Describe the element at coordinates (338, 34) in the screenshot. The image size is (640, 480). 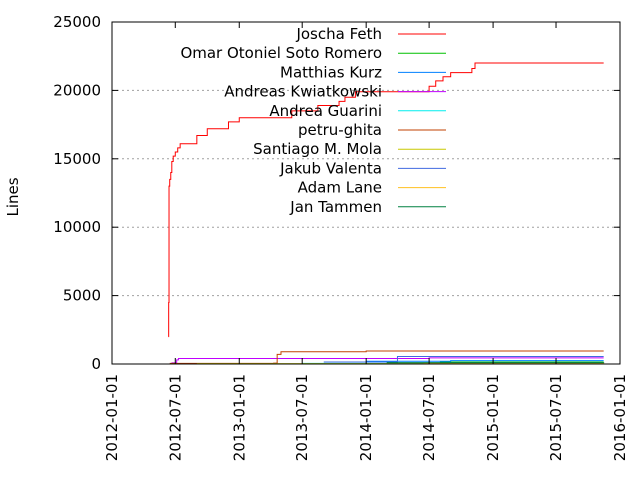
I see `legend-label: Joscha Feth` at that location.